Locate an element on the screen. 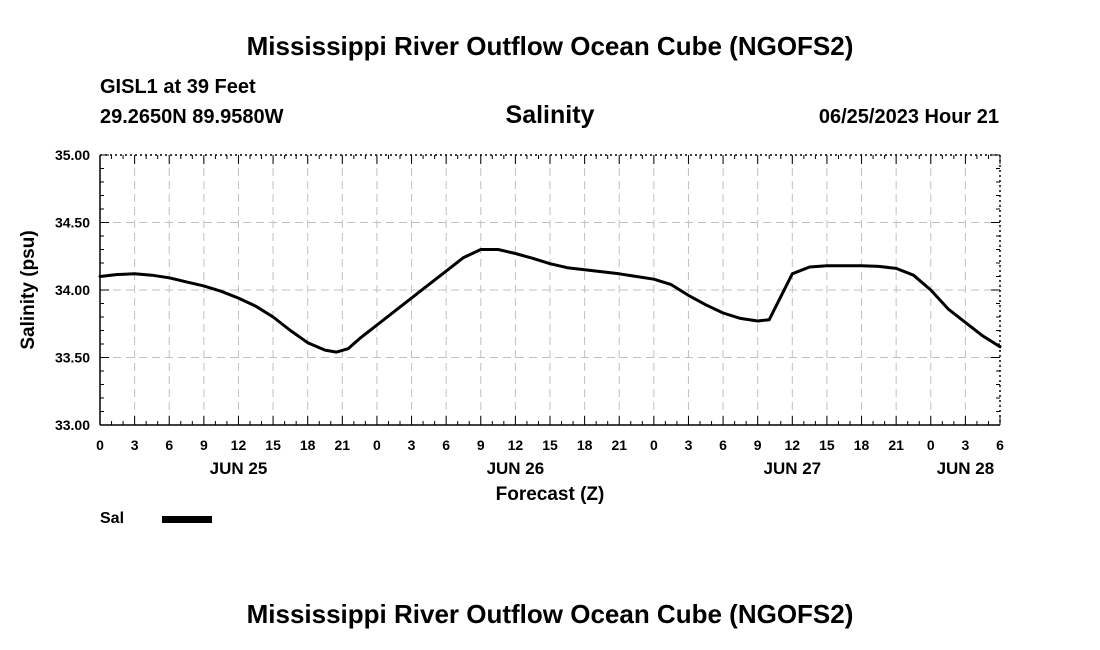 The image size is (1100, 650). x-axis-title: Forecast (Z) is located at coordinates (550, 494).